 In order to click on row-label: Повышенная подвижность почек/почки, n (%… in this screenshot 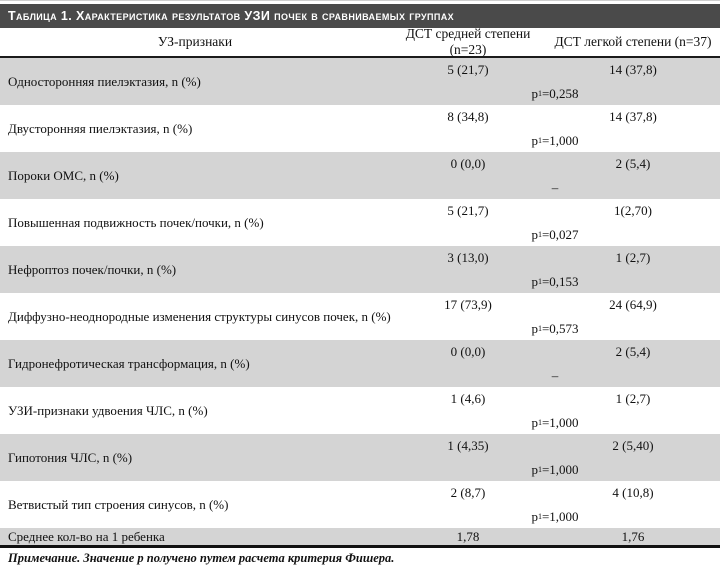, I will do `click(136, 222)`.